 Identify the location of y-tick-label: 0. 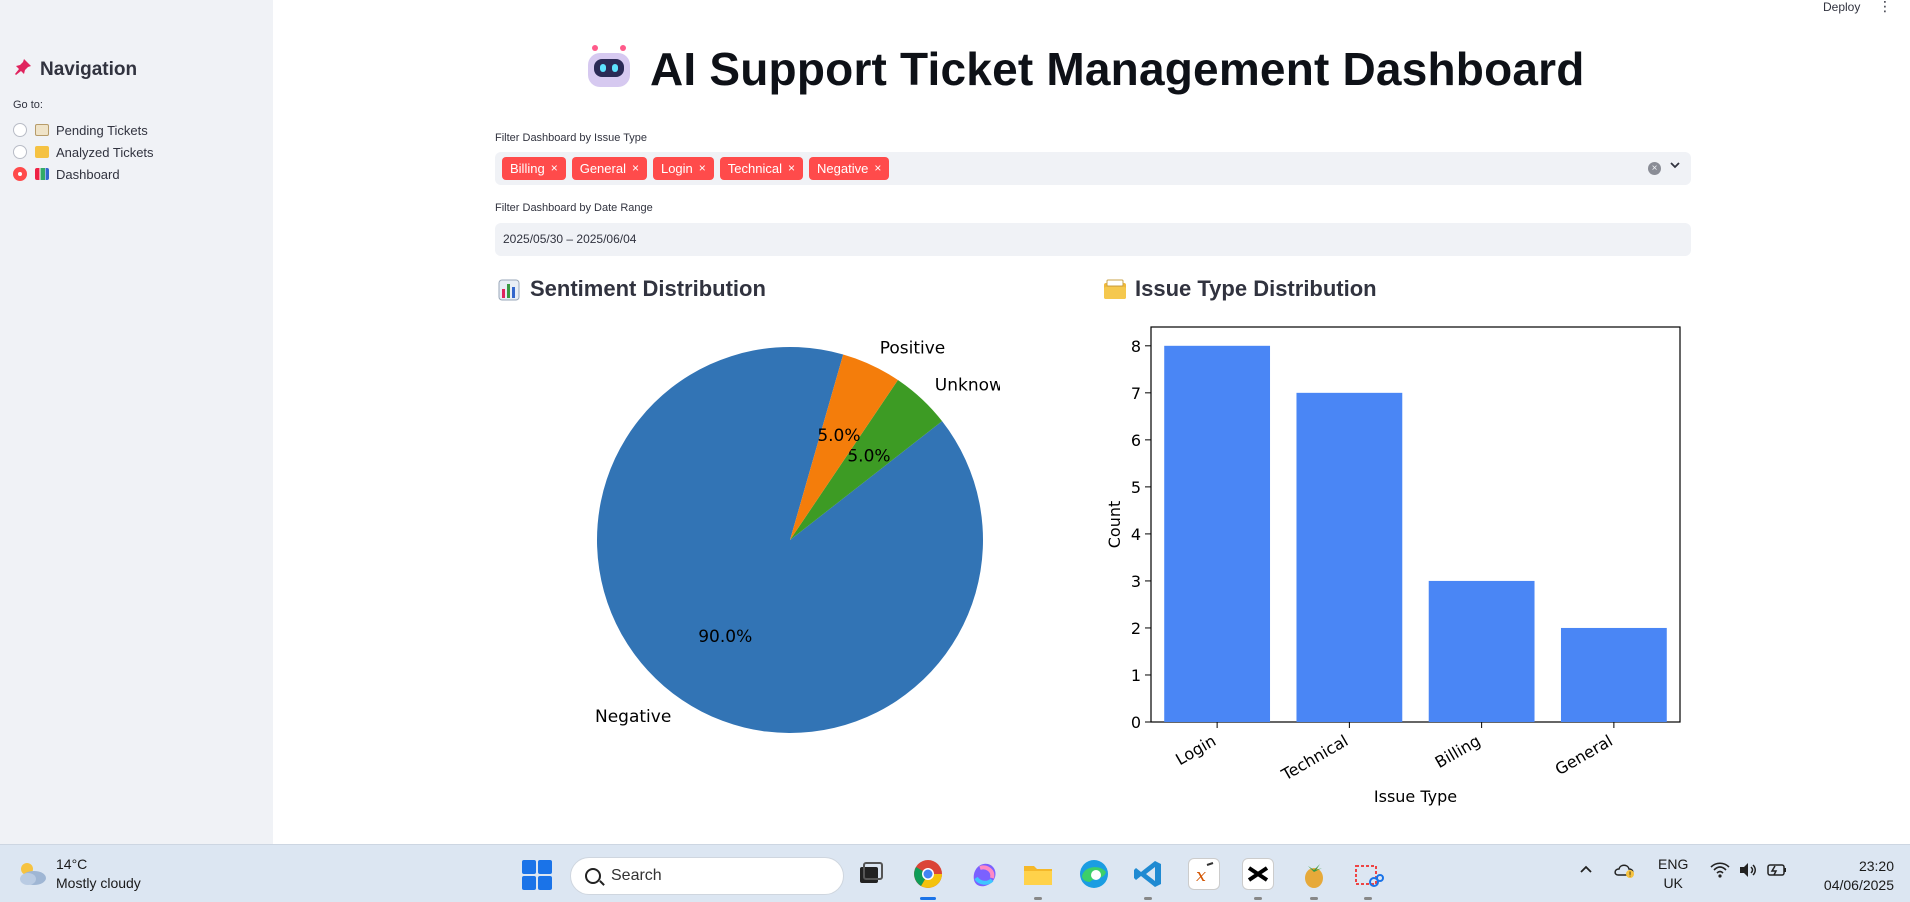
(1136, 722).